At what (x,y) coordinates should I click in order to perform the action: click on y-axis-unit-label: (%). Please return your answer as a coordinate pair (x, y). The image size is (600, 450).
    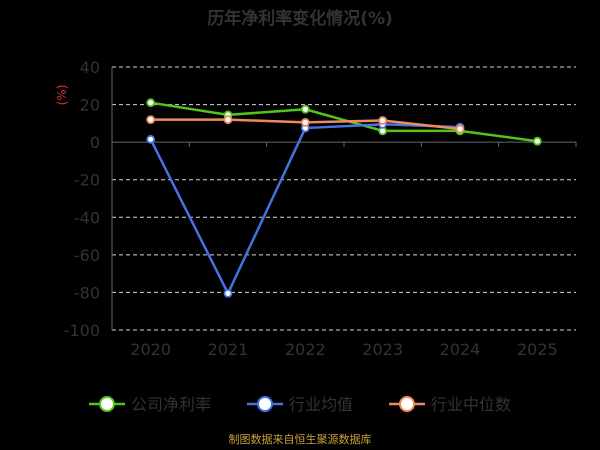
    Looking at the image, I should click on (62, 95).